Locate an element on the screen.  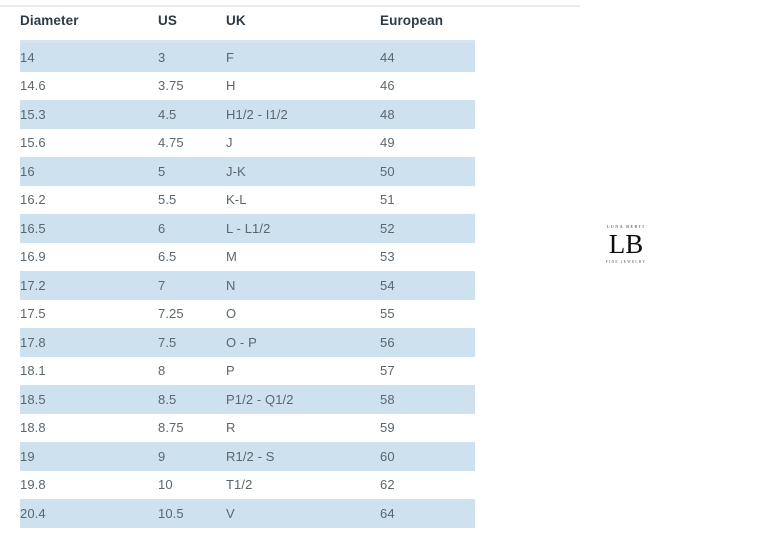
cell-diameter: 16.9 is located at coordinates (89, 256).